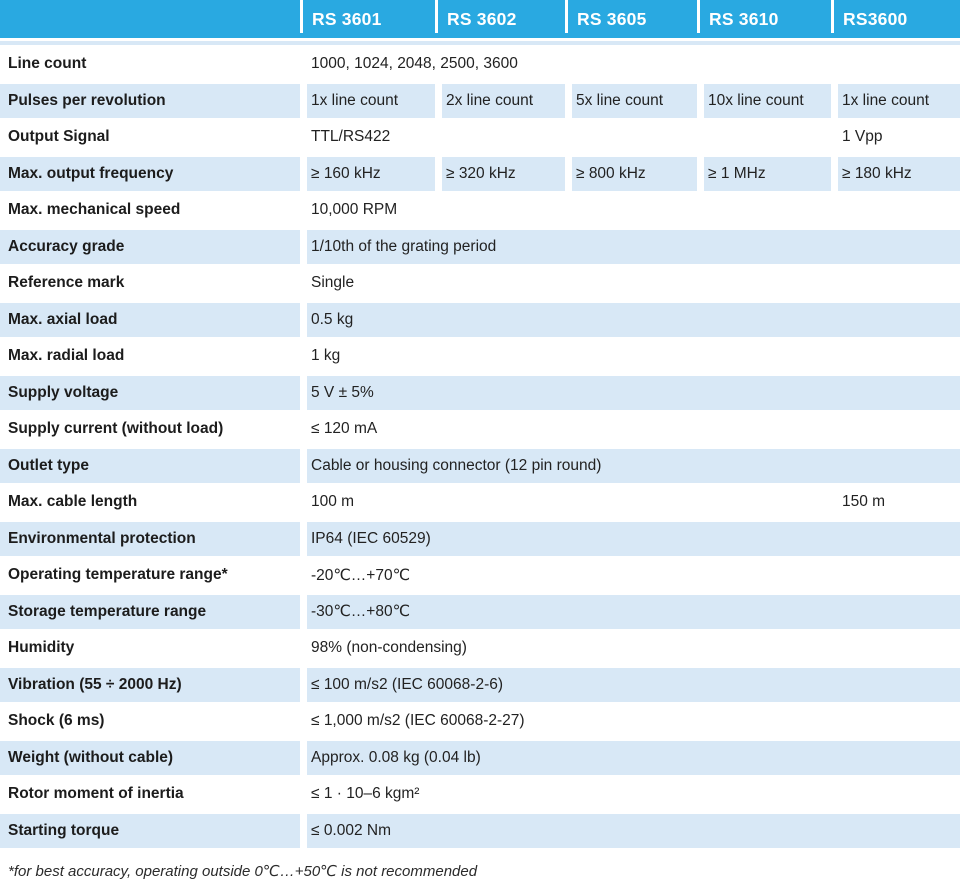 This screenshot has height=889, width=960. What do you see at coordinates (94, 210) in the screenshot?
I see `row-label: Max. mechanical speed` at bounding box center [94, 210].